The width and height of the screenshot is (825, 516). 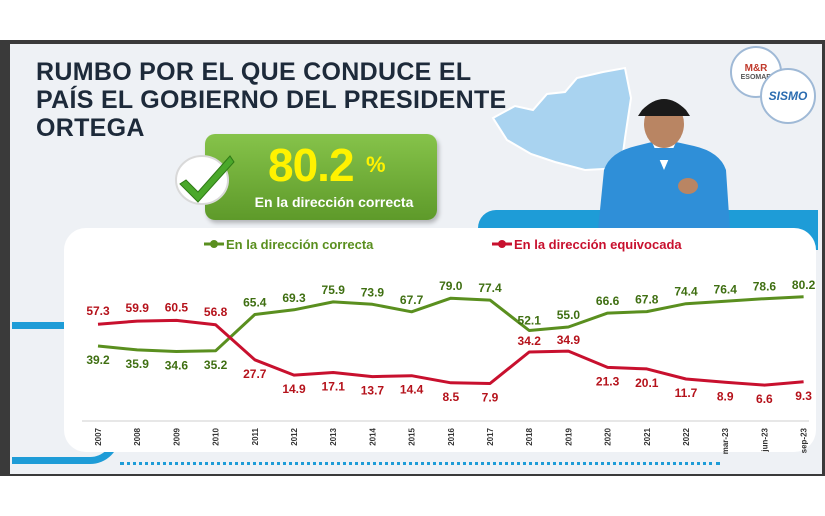 I want to click on kpi-unit: %, so click(x=376, y=164).